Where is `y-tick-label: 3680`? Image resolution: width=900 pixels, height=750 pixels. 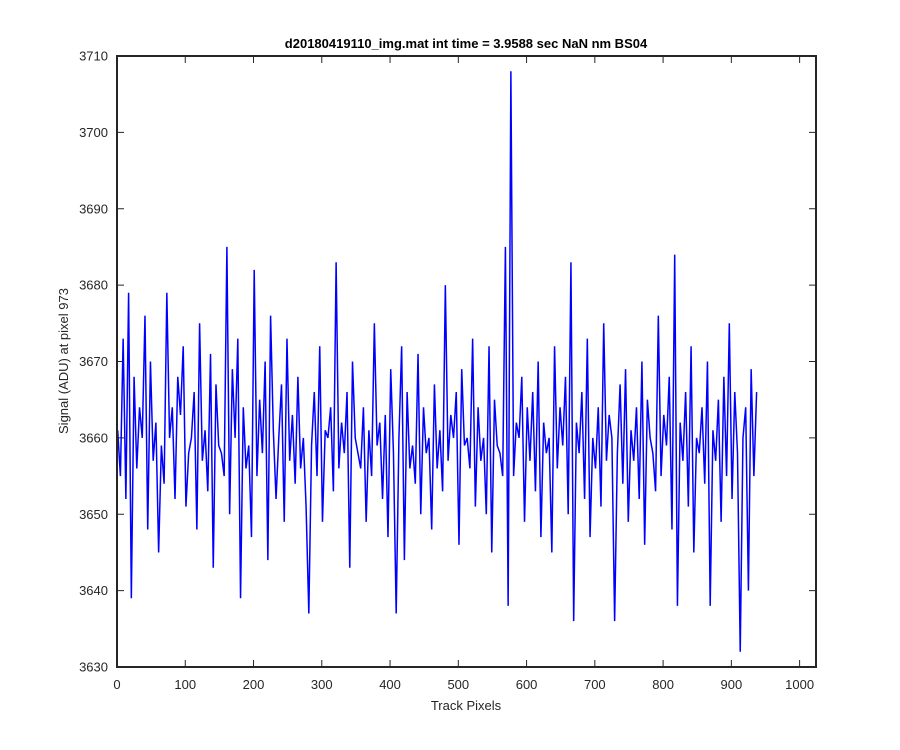
y-tick-label: 3680 is located at coordinates (93, 285).